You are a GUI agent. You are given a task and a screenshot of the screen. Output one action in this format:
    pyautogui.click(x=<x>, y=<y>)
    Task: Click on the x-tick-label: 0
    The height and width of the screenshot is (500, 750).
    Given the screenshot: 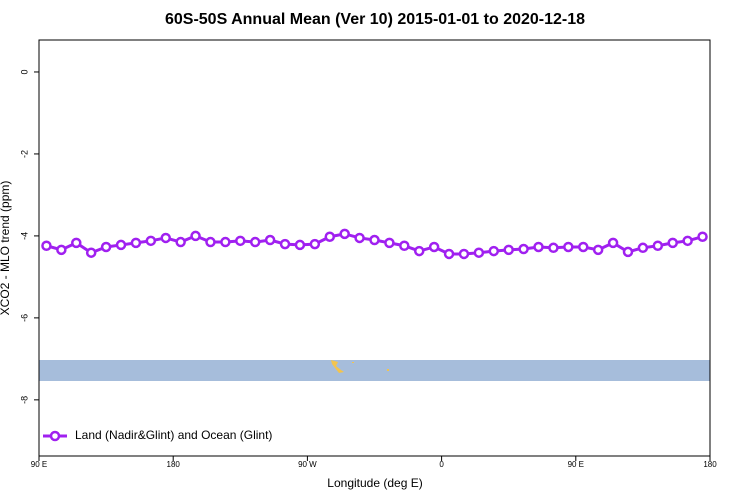 What is the action you would take?
    pyautogui.click(x=441, y=464)
    